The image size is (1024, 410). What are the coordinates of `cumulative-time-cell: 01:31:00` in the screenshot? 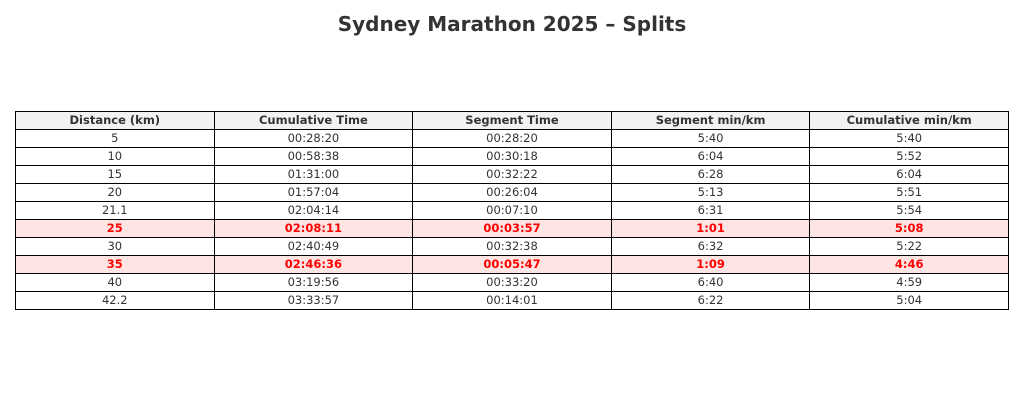 It's located at (313, 174).